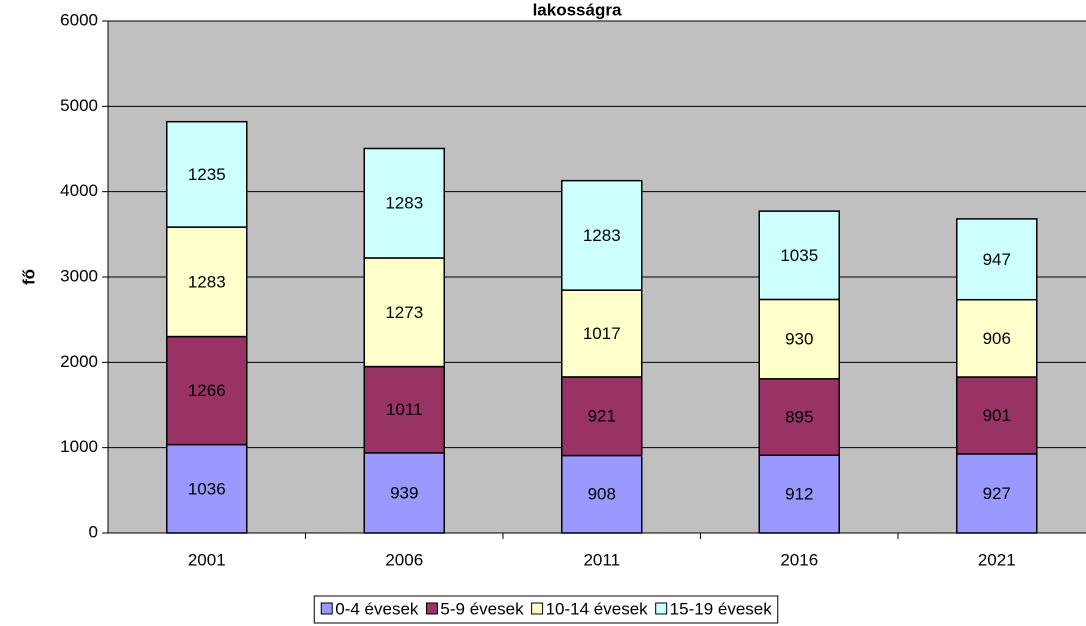 The image size is (1086, 626). I want to click on value-label: 901, so click(997, 415).